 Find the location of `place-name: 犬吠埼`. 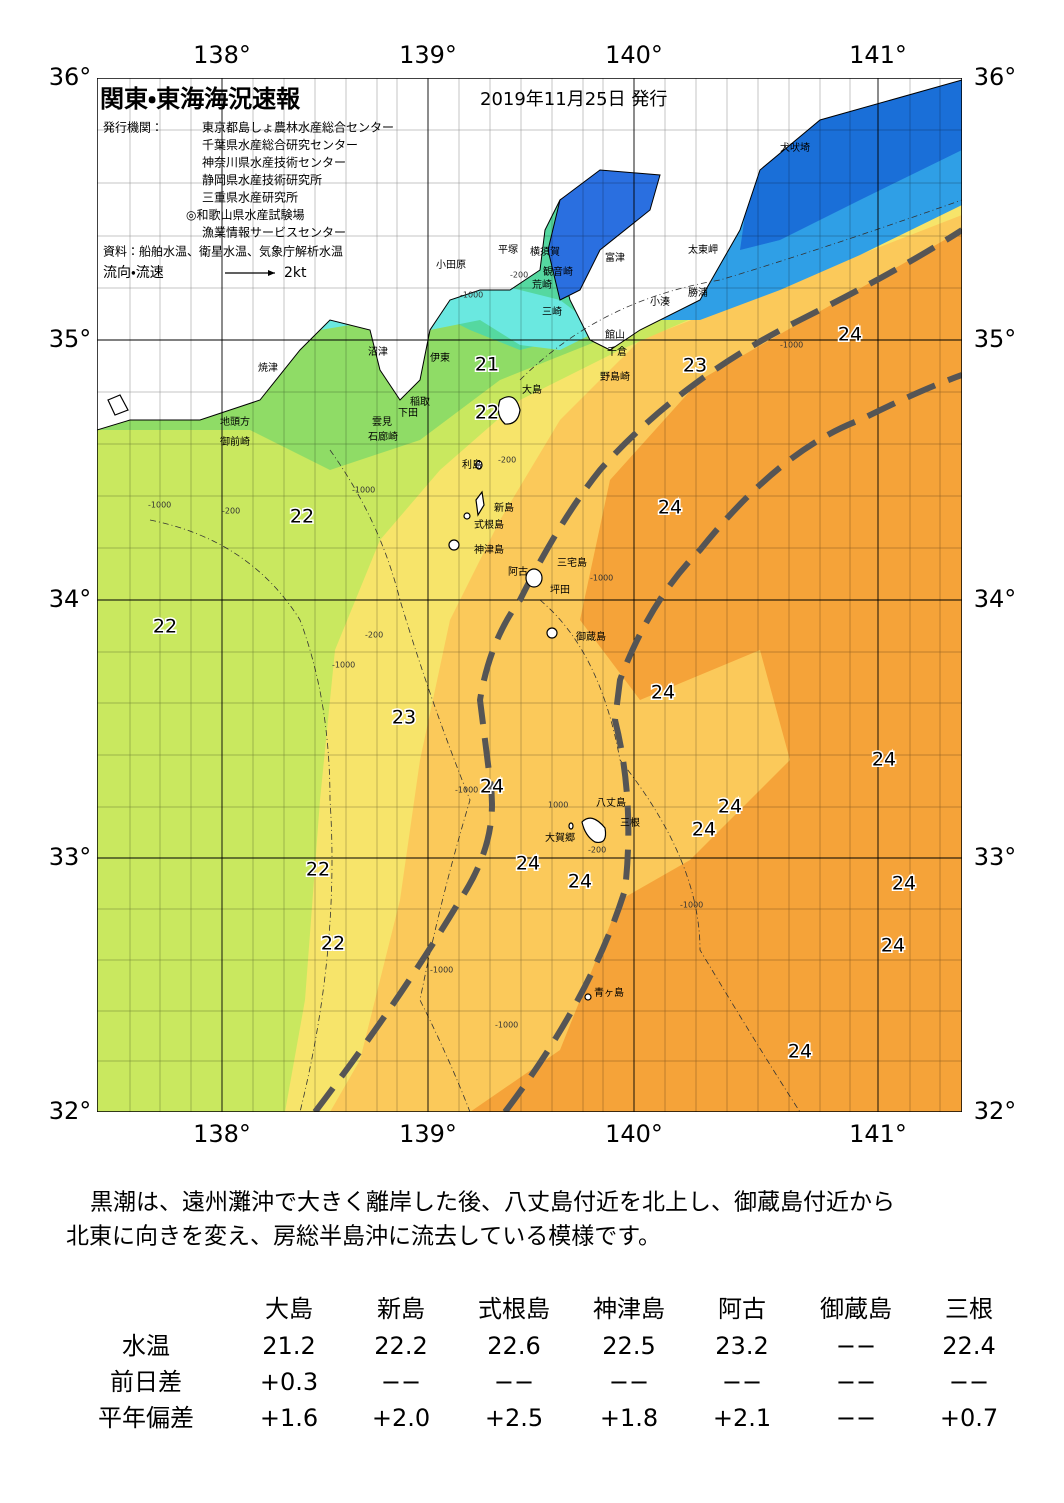

place-name: 犬吠埼 is located at coordinates (795, 147).